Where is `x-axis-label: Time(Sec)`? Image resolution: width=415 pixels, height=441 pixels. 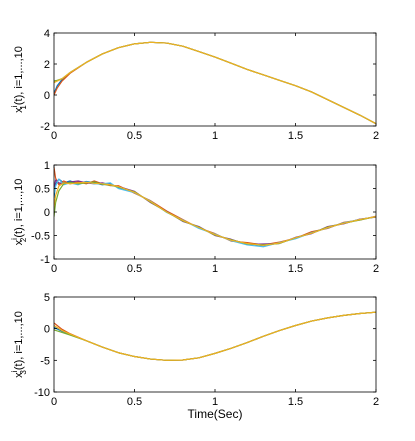
x-axis-label: Time(Sec) is located at coordinates (215, 414).